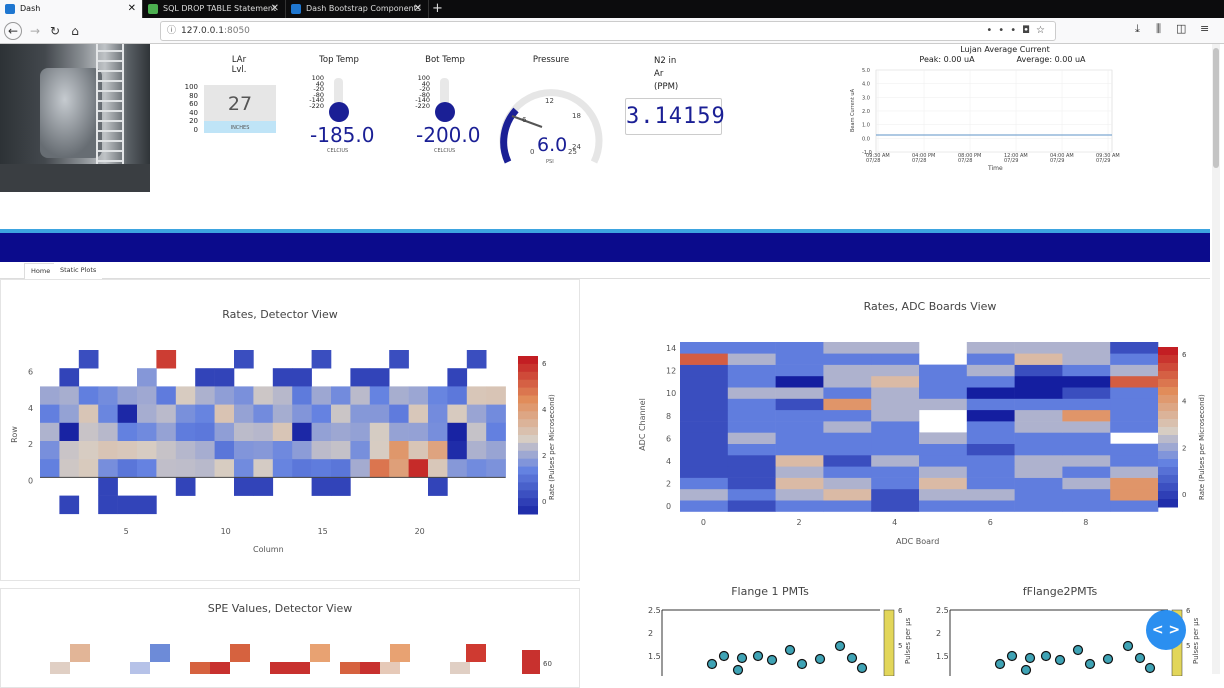 This screenshot has height=688, width=1224. Describe the element at coordinates (214, 9) in the screenshot. I see `tab-sql: SQL DROP TABLE Statement ✕` at that location.